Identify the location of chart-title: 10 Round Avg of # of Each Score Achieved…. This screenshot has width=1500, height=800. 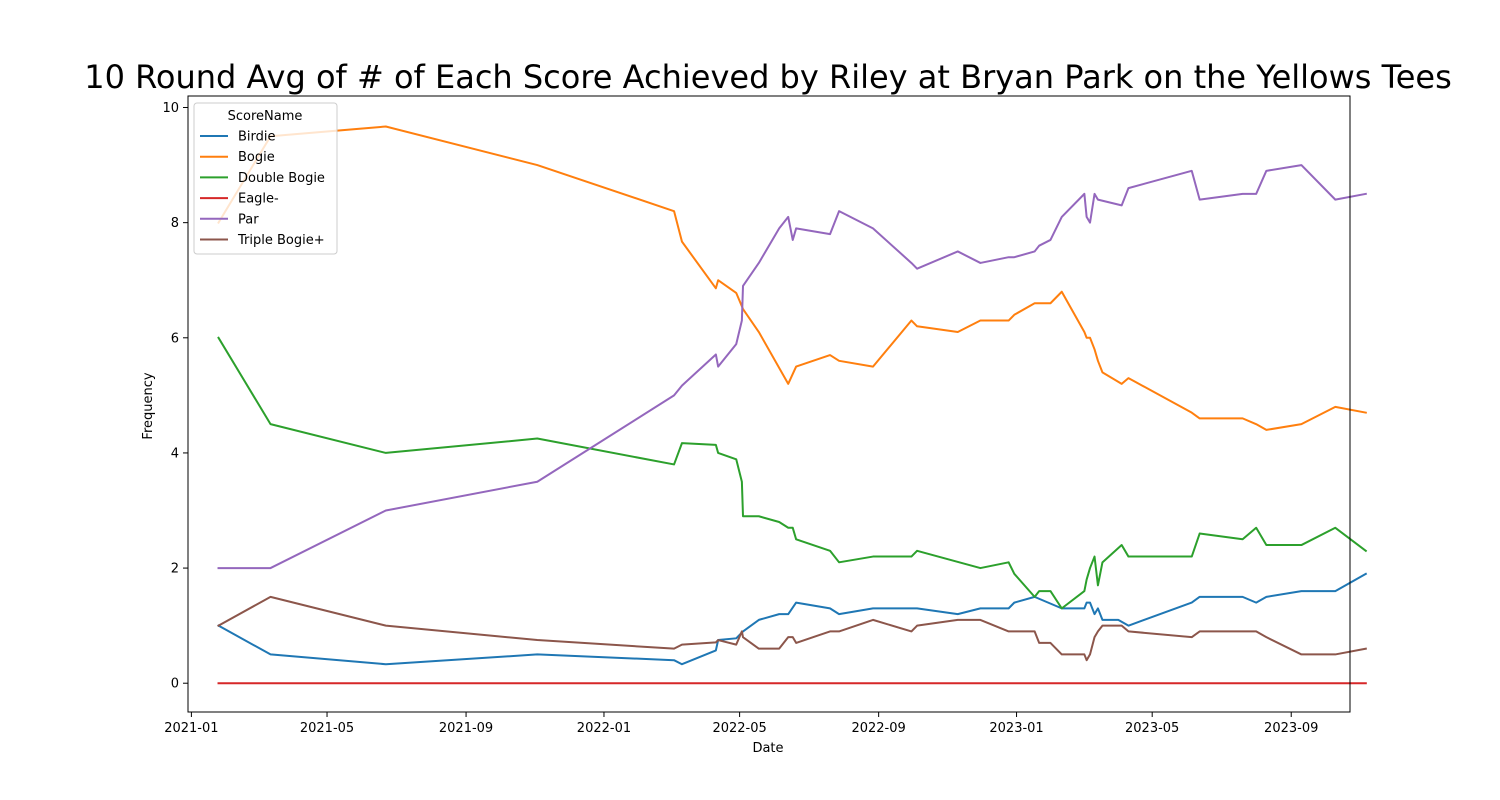
(768, 77).